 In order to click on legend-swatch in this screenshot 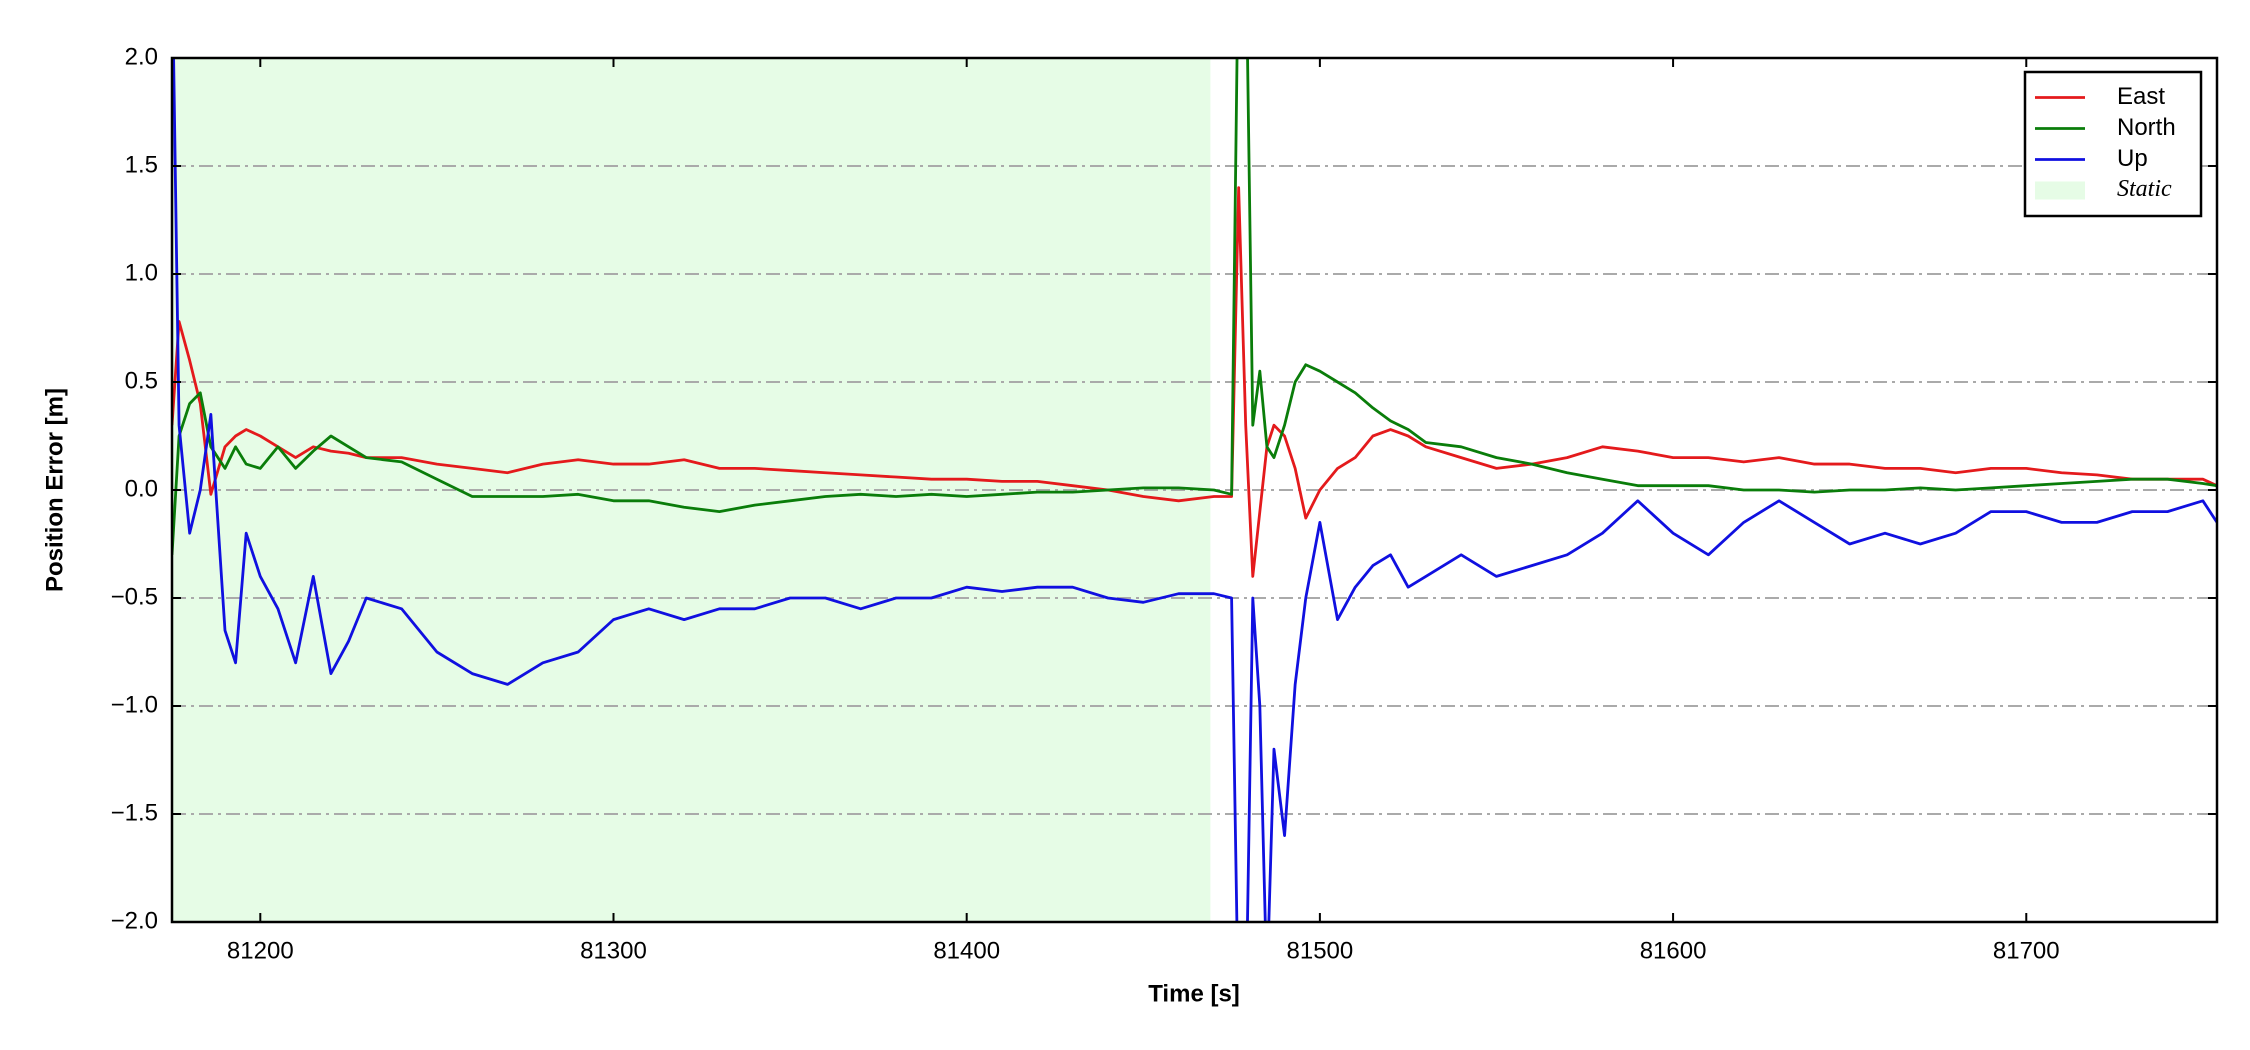, I will do `click(2060, 190)`.